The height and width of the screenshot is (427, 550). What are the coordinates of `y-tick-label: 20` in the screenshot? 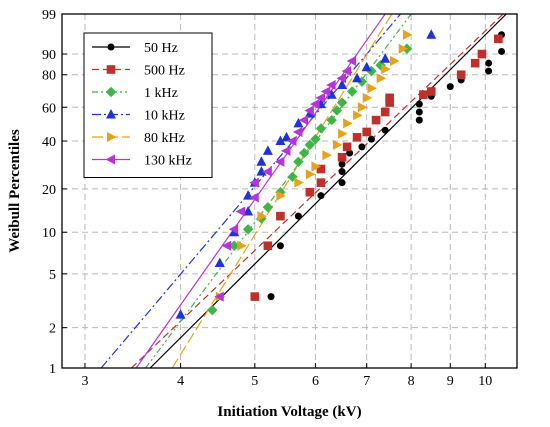 It's located at (49, 190).